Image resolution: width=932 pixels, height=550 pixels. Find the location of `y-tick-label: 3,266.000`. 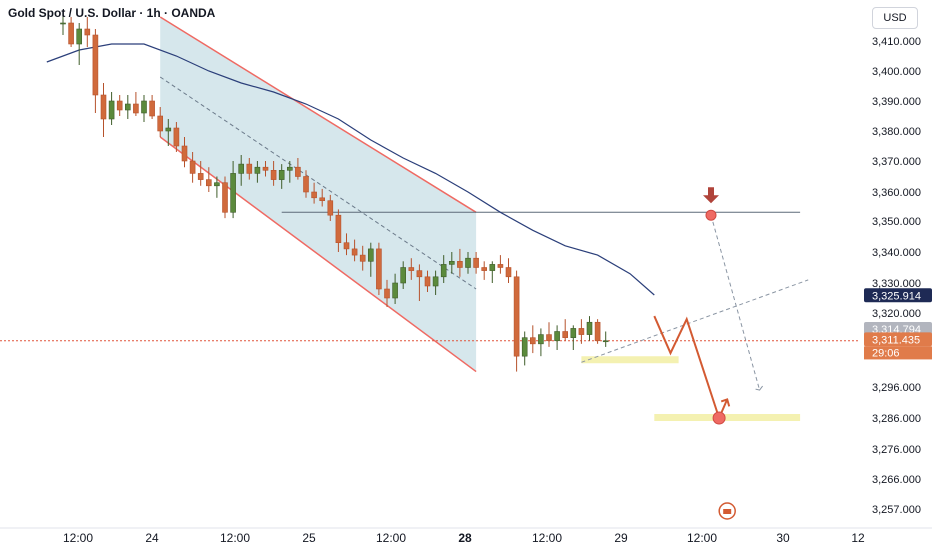

y-tick-label: 3,266.000 is located at coordinates (896, 480).